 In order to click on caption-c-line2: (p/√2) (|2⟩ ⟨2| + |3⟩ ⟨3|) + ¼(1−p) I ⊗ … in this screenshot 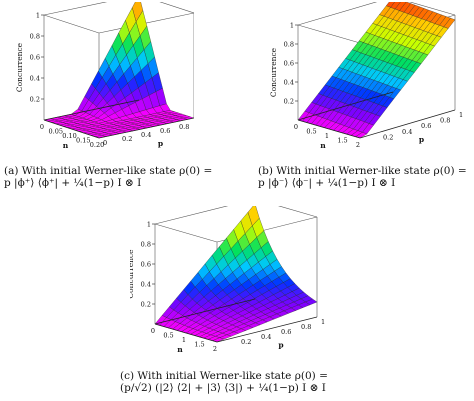, I will do `click(223, 388)`.